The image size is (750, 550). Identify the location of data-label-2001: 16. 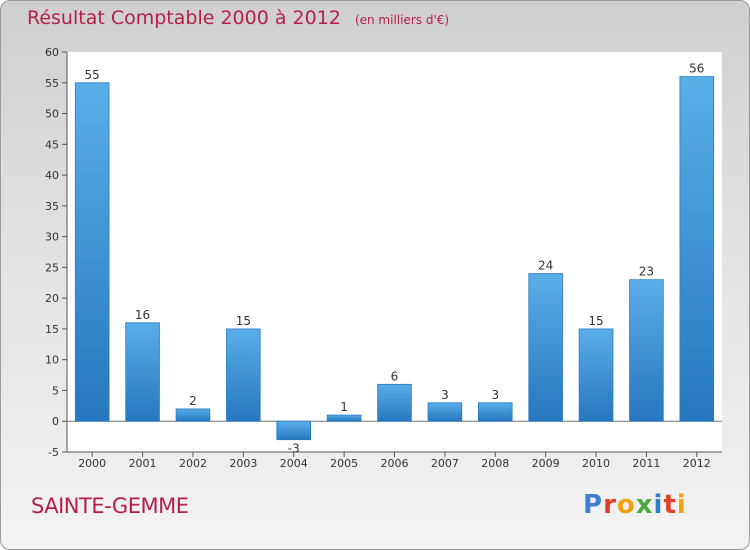
(142, 315).